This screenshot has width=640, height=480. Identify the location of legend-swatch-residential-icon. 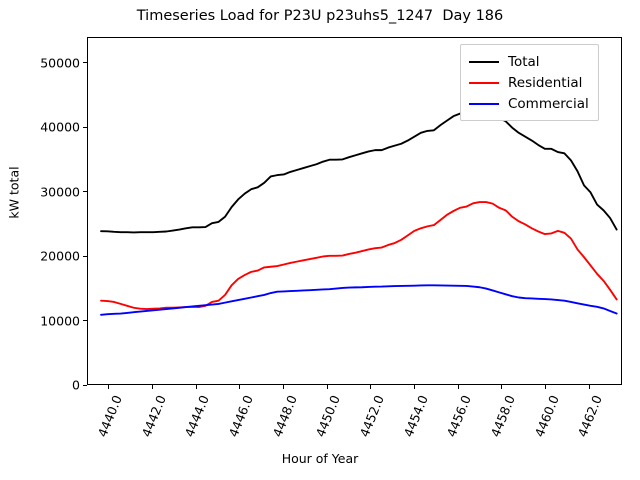
(484, 82).